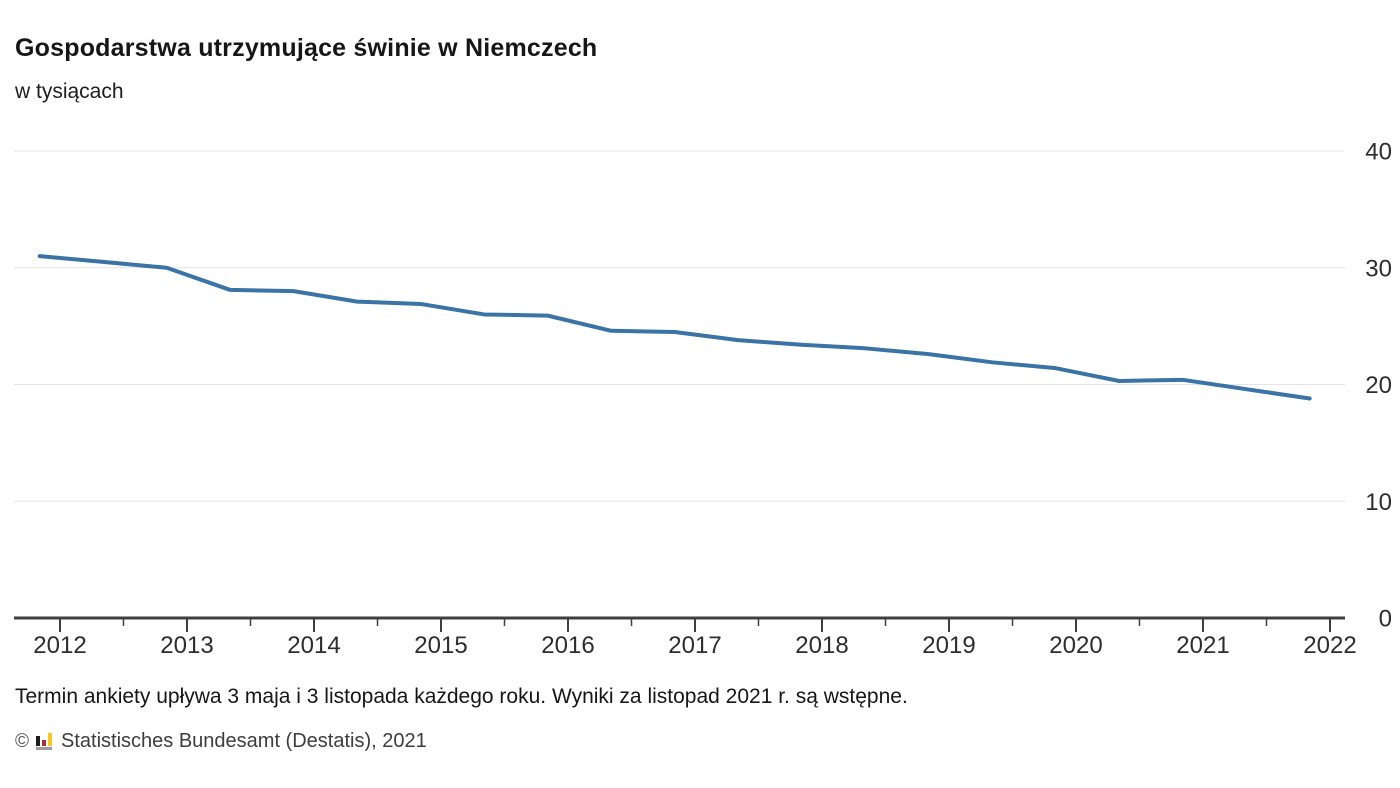  Describe the element at coordinates (440, 645) in the screenshot. I see `x-tick-label-2015: 2015` at that location.